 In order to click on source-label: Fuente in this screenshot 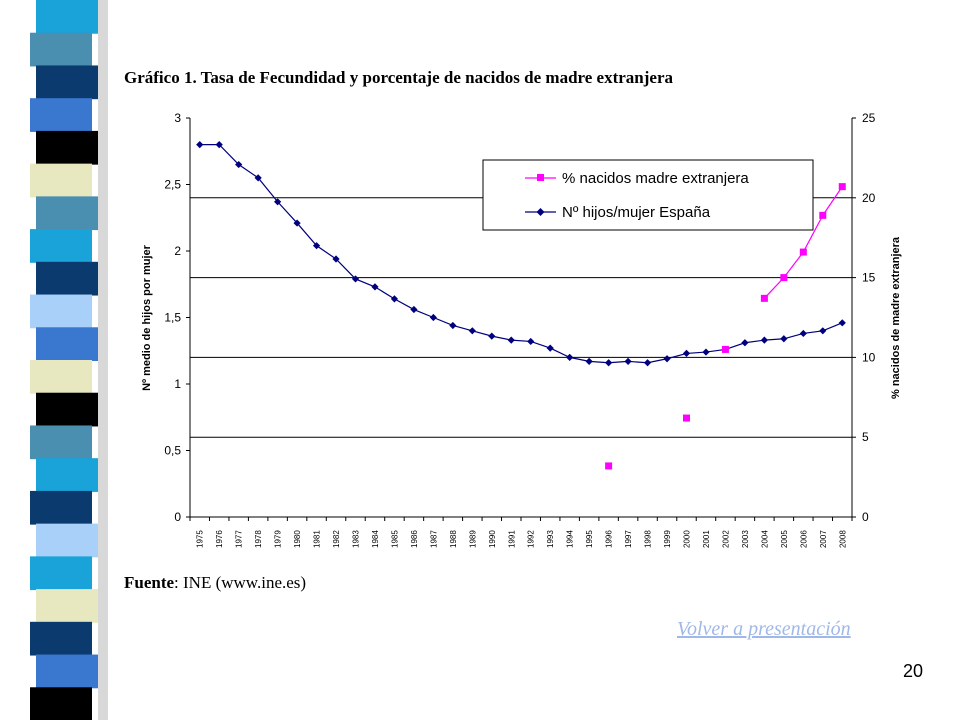, I will do `click(149, 582)`.